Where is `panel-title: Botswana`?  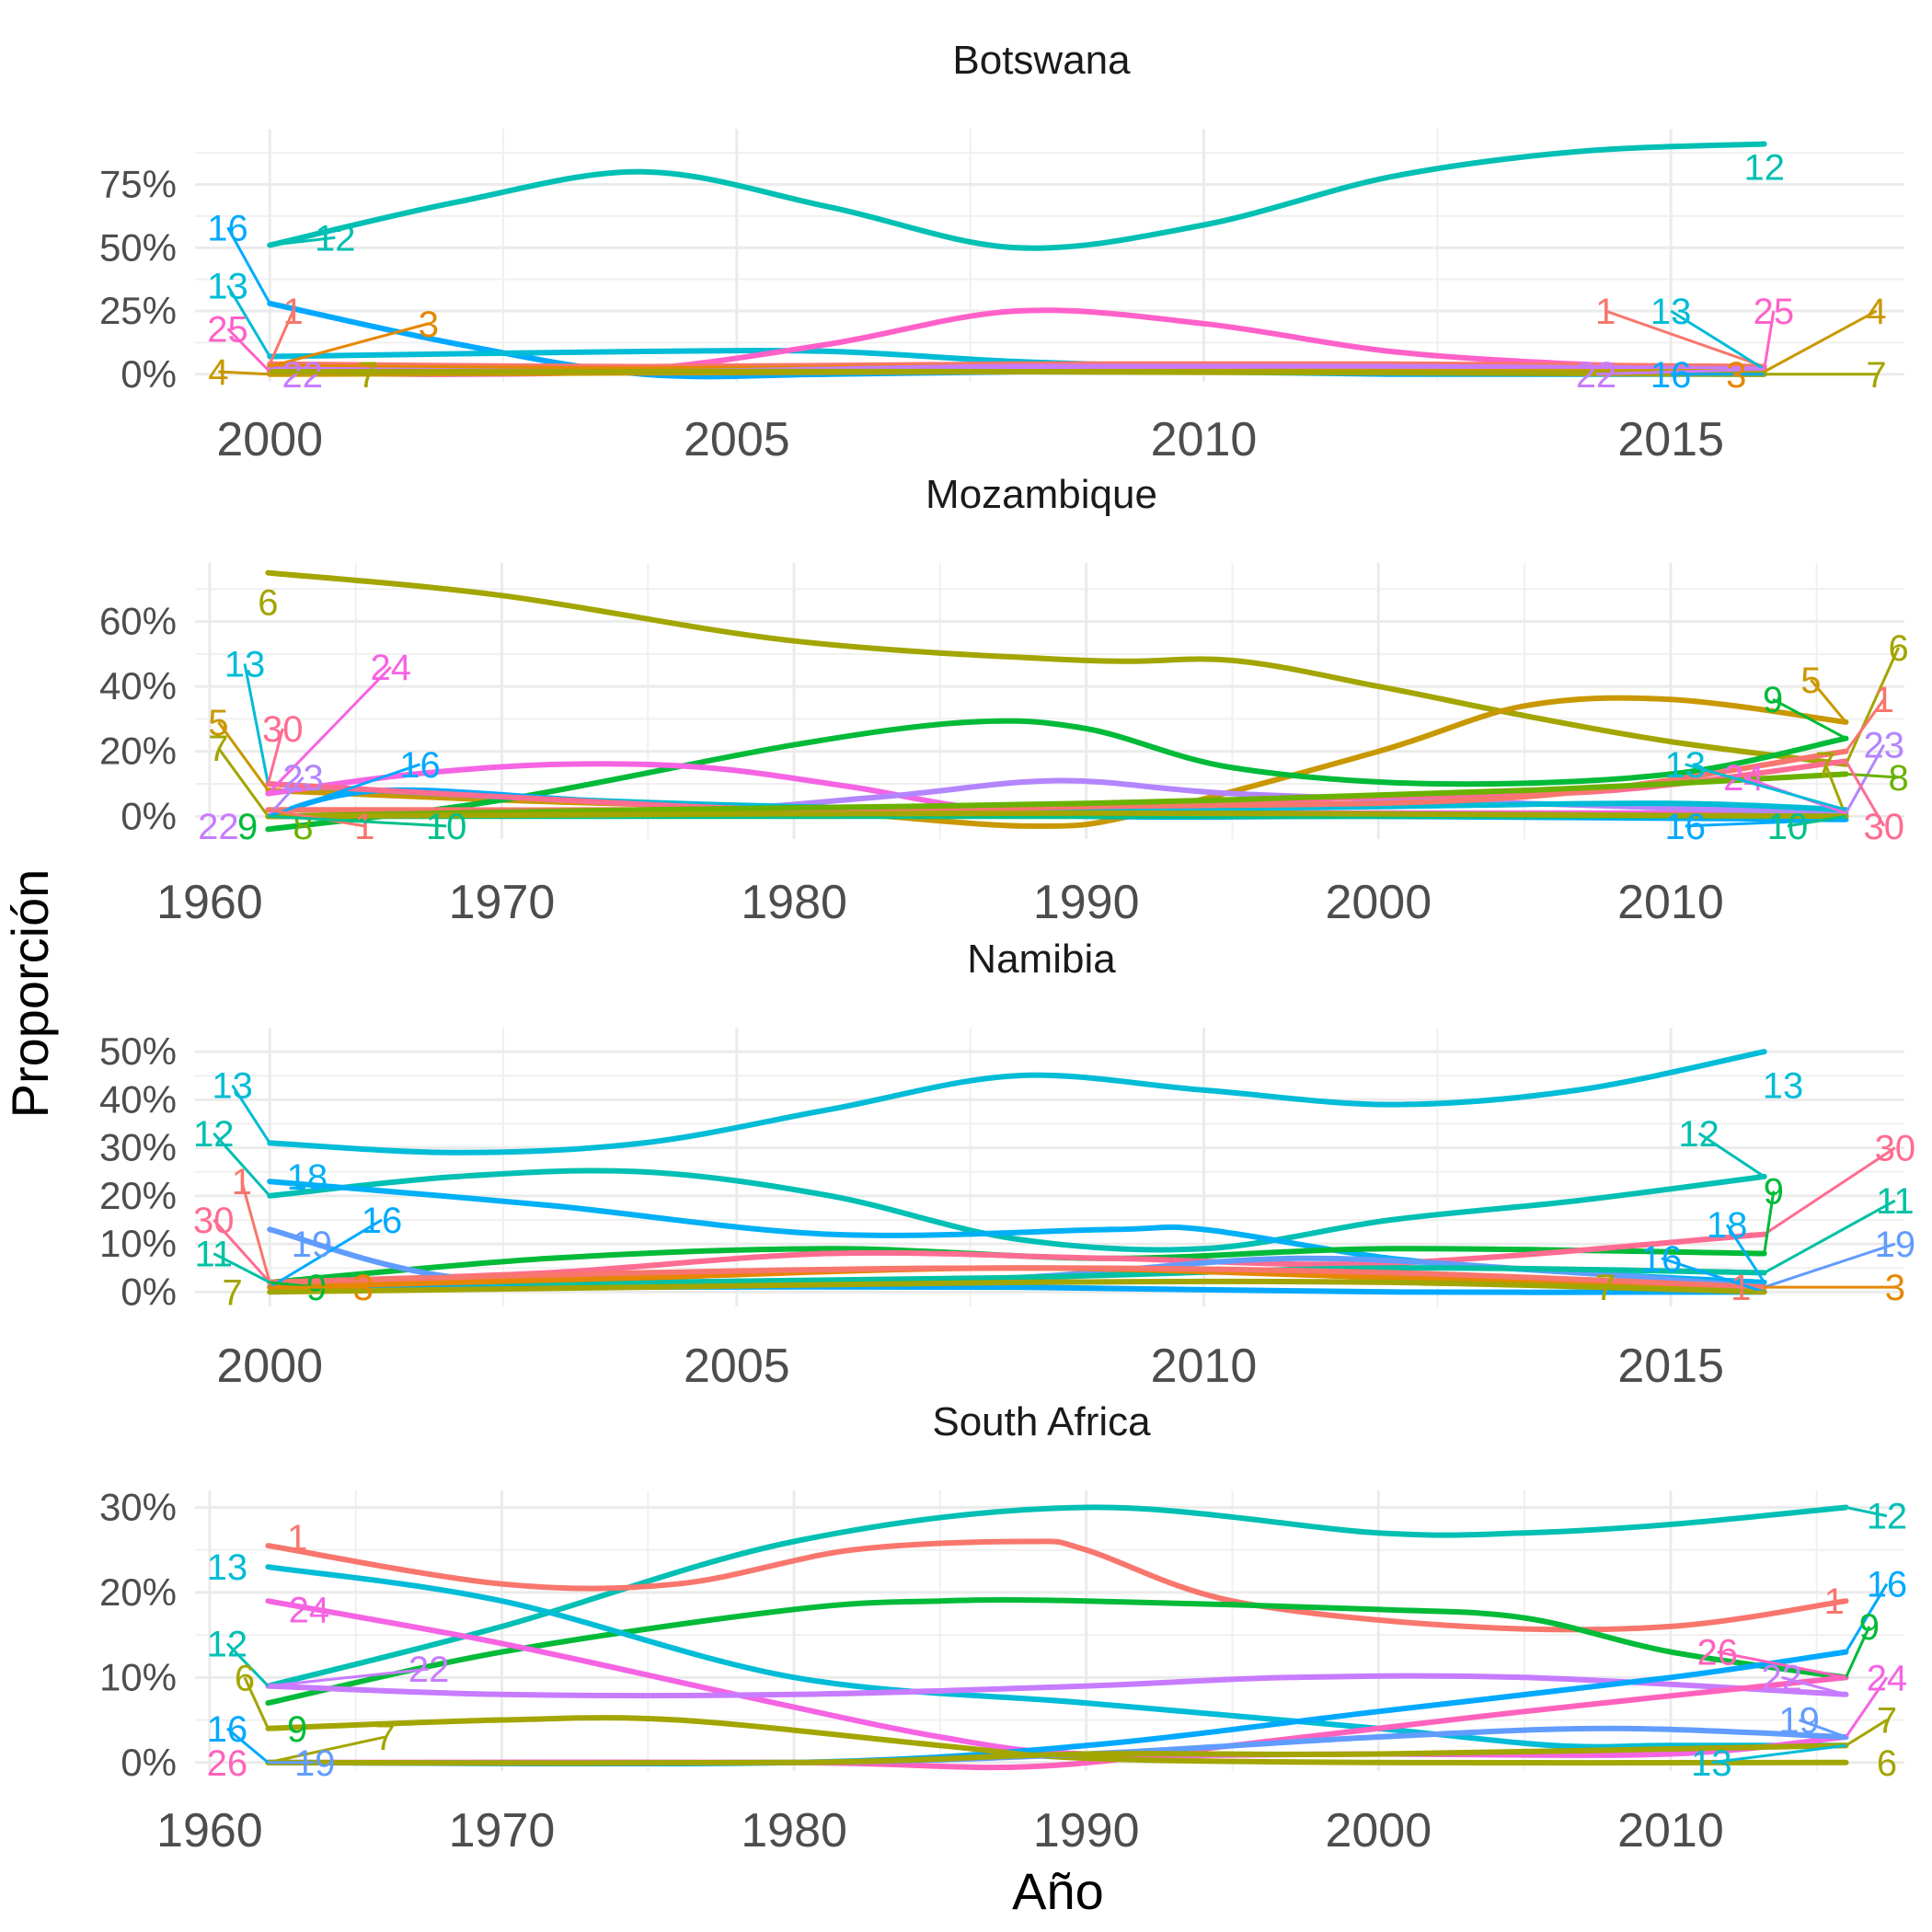 panel-title: Botswana is located at coordinates (1041, 60).